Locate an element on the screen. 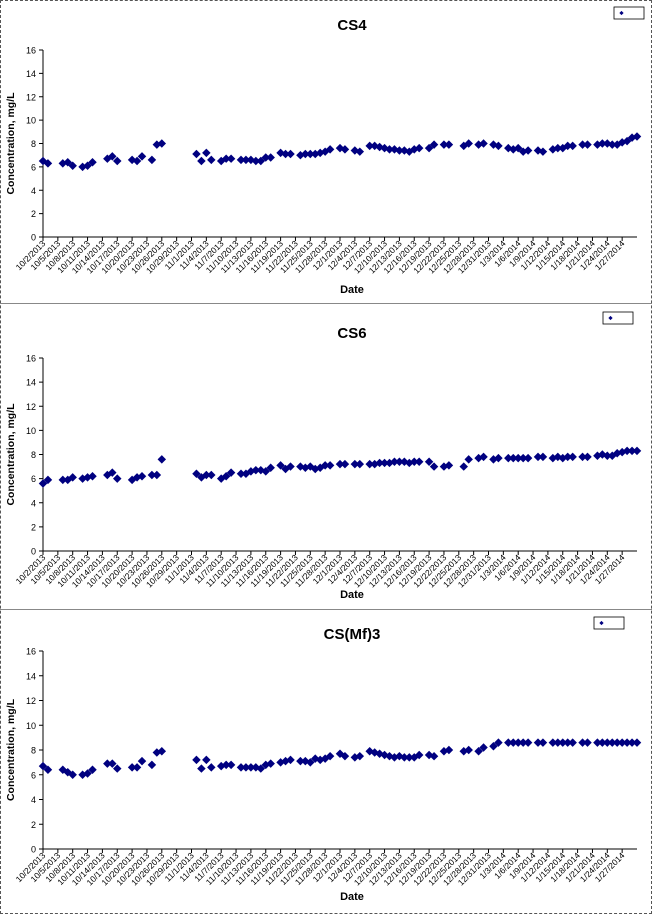 This screenshot has height=914, width=652. y-tick-label: 0 is located at coordinates (33, 850).